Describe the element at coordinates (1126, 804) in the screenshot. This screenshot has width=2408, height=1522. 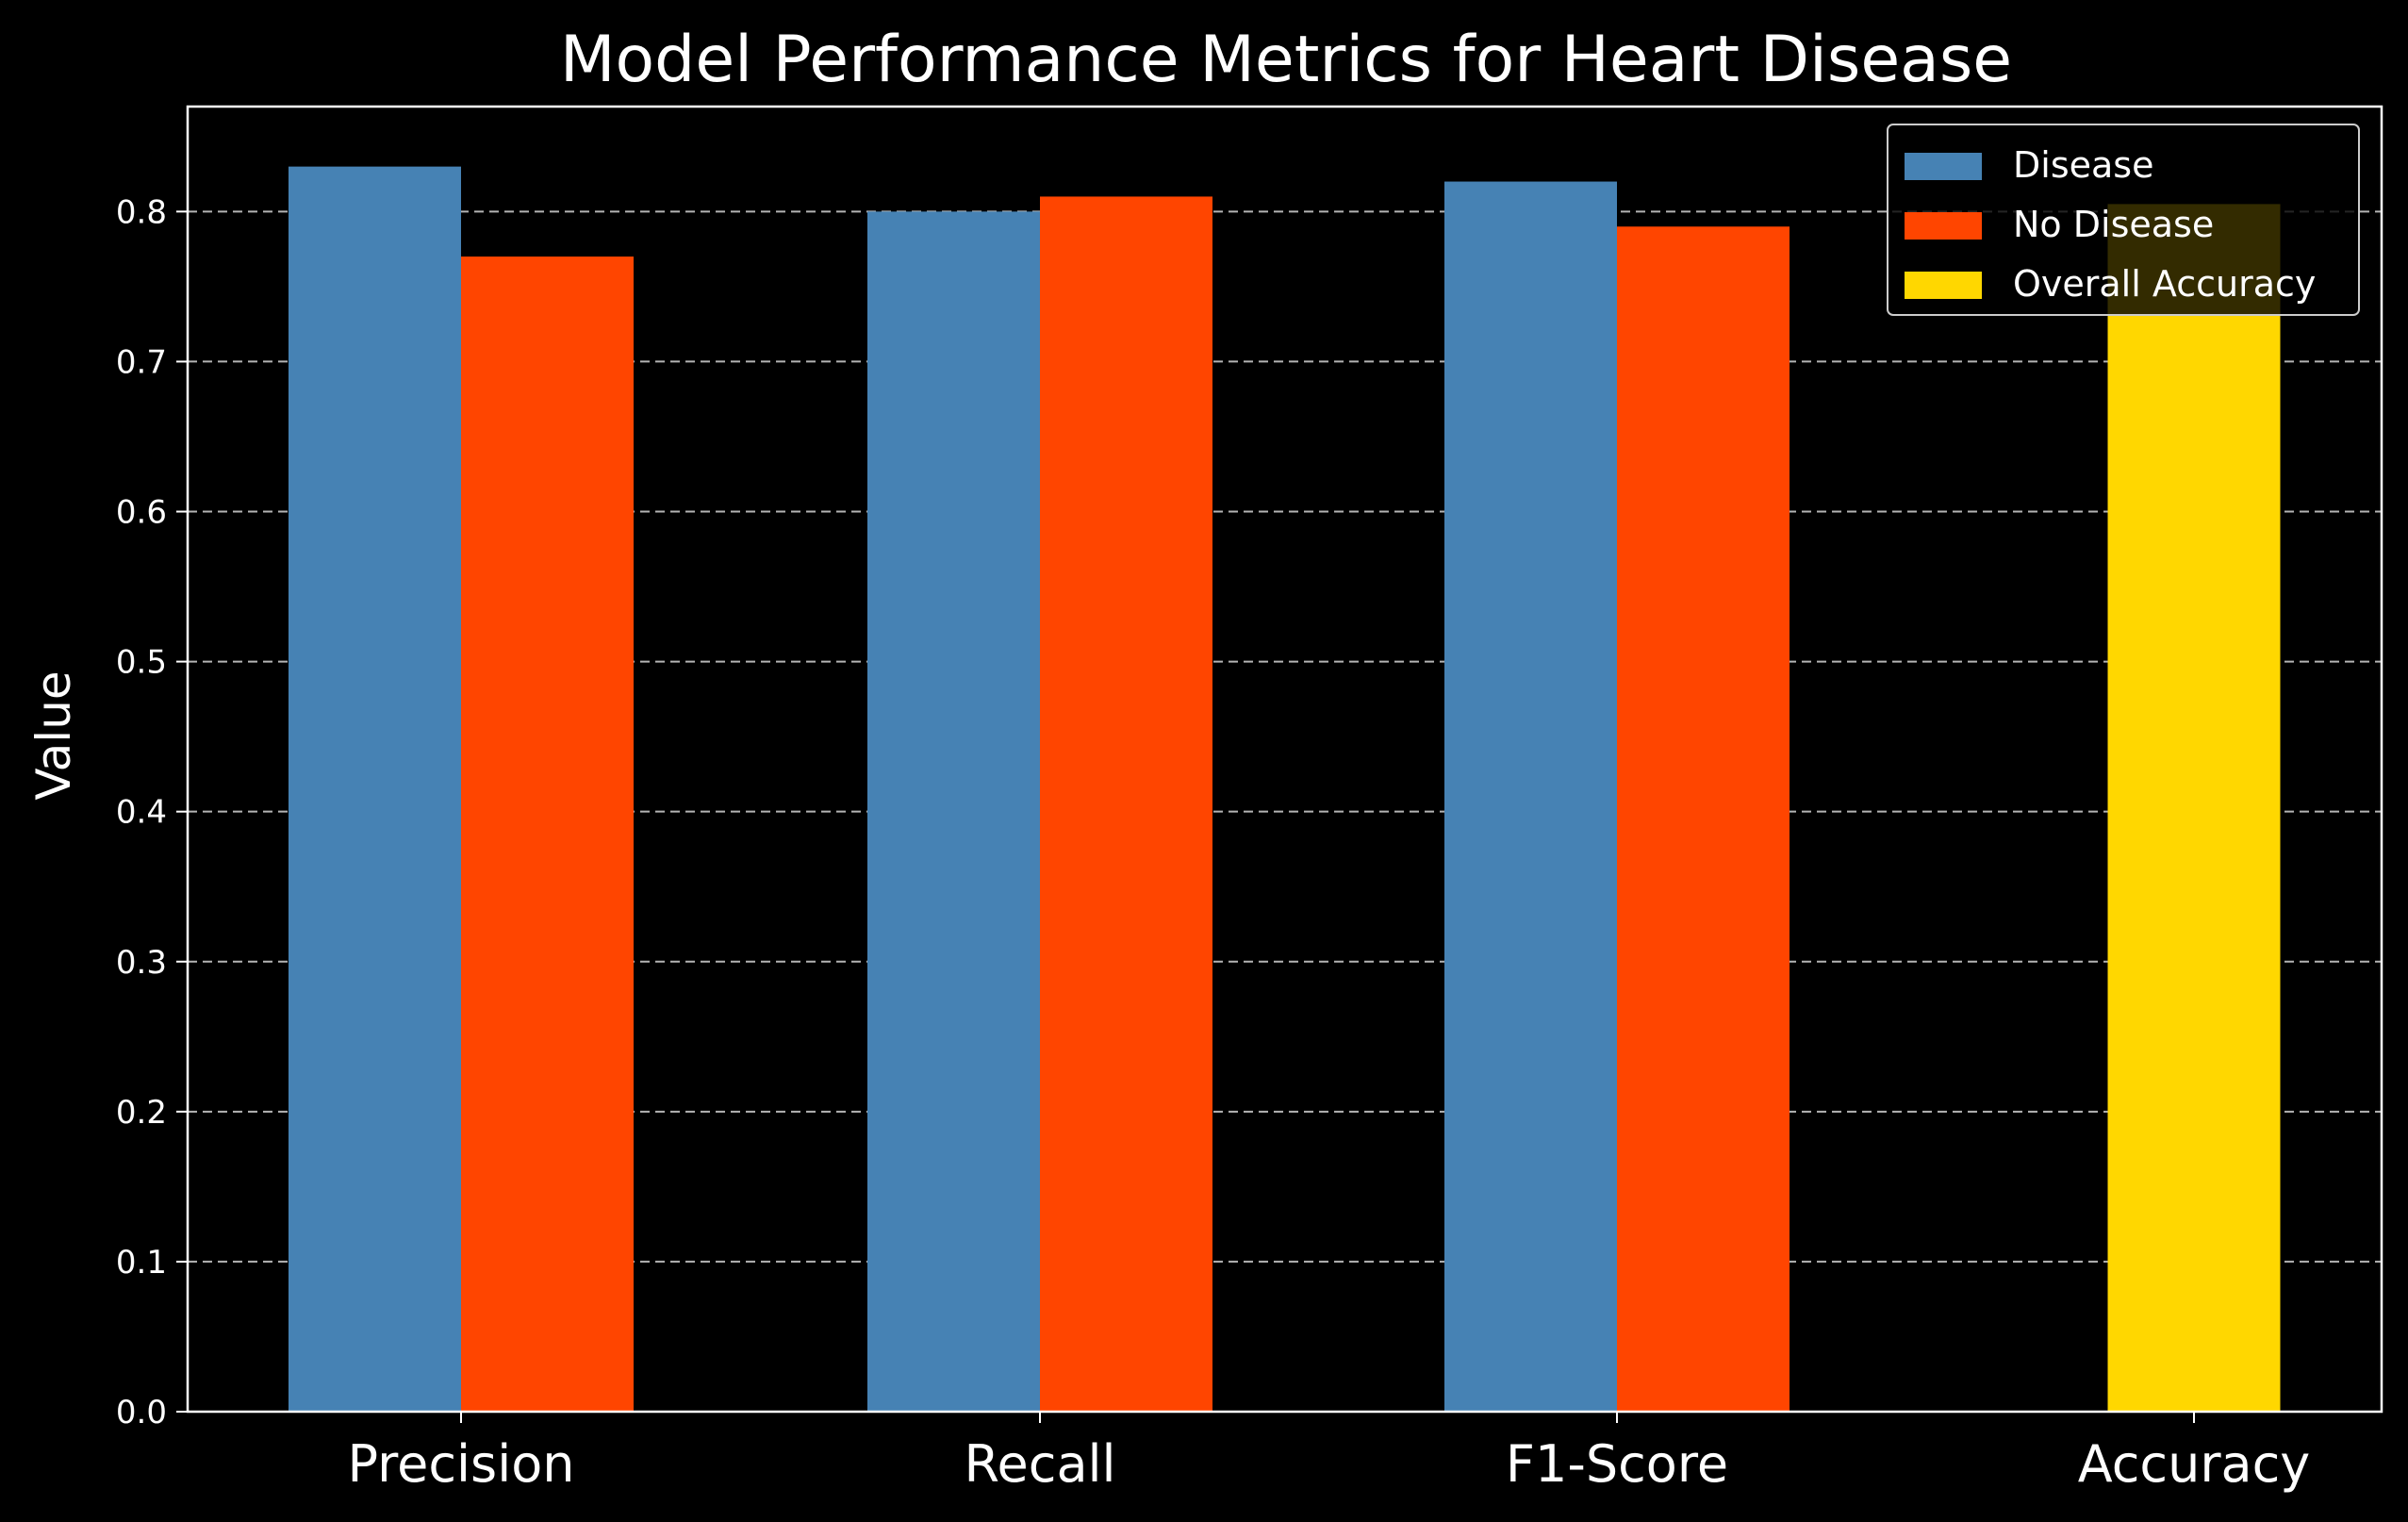
I see `bar-no-disease-recall` at that location.